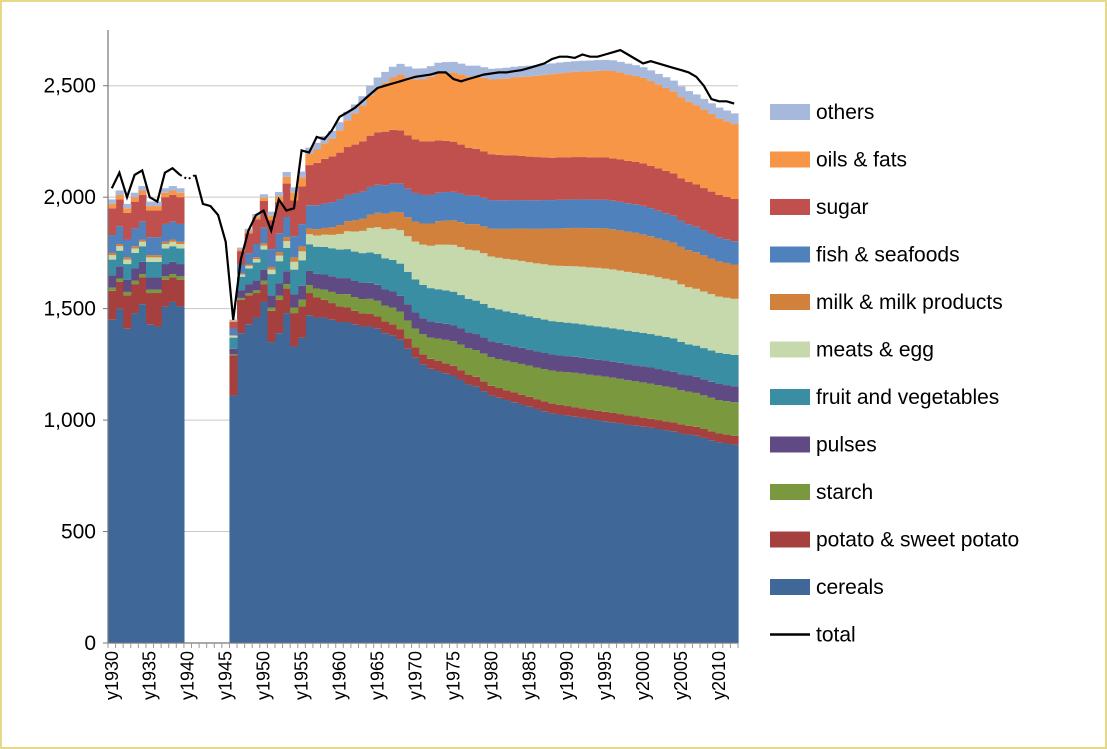  I want to click on y-tick-label: 1,000, so click(69, 420).